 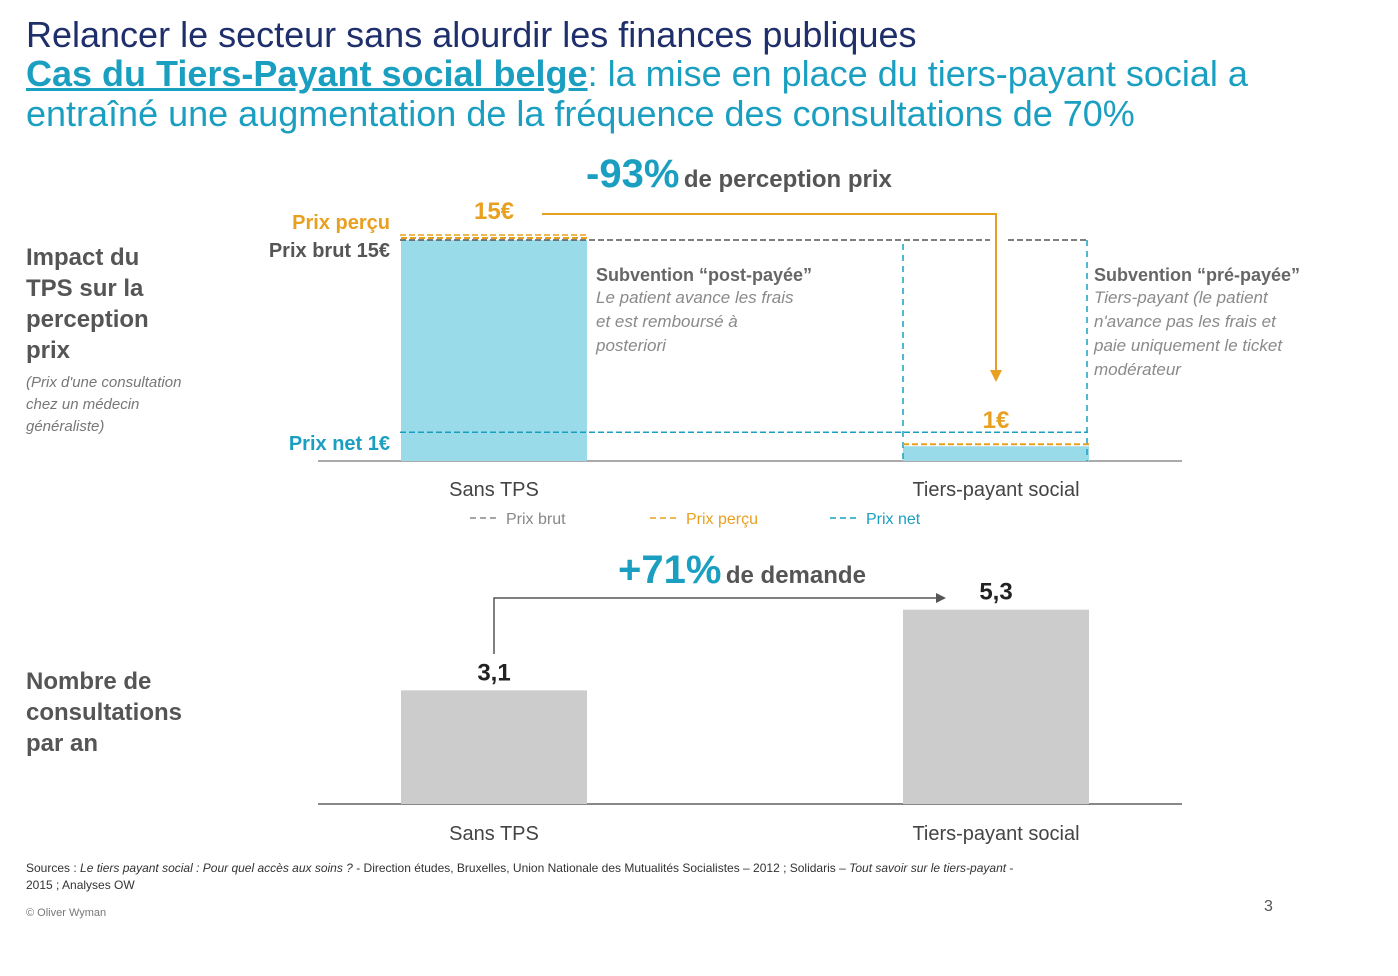 I want to click on demand-side-title-line: par an, so click(x=62, y=743).